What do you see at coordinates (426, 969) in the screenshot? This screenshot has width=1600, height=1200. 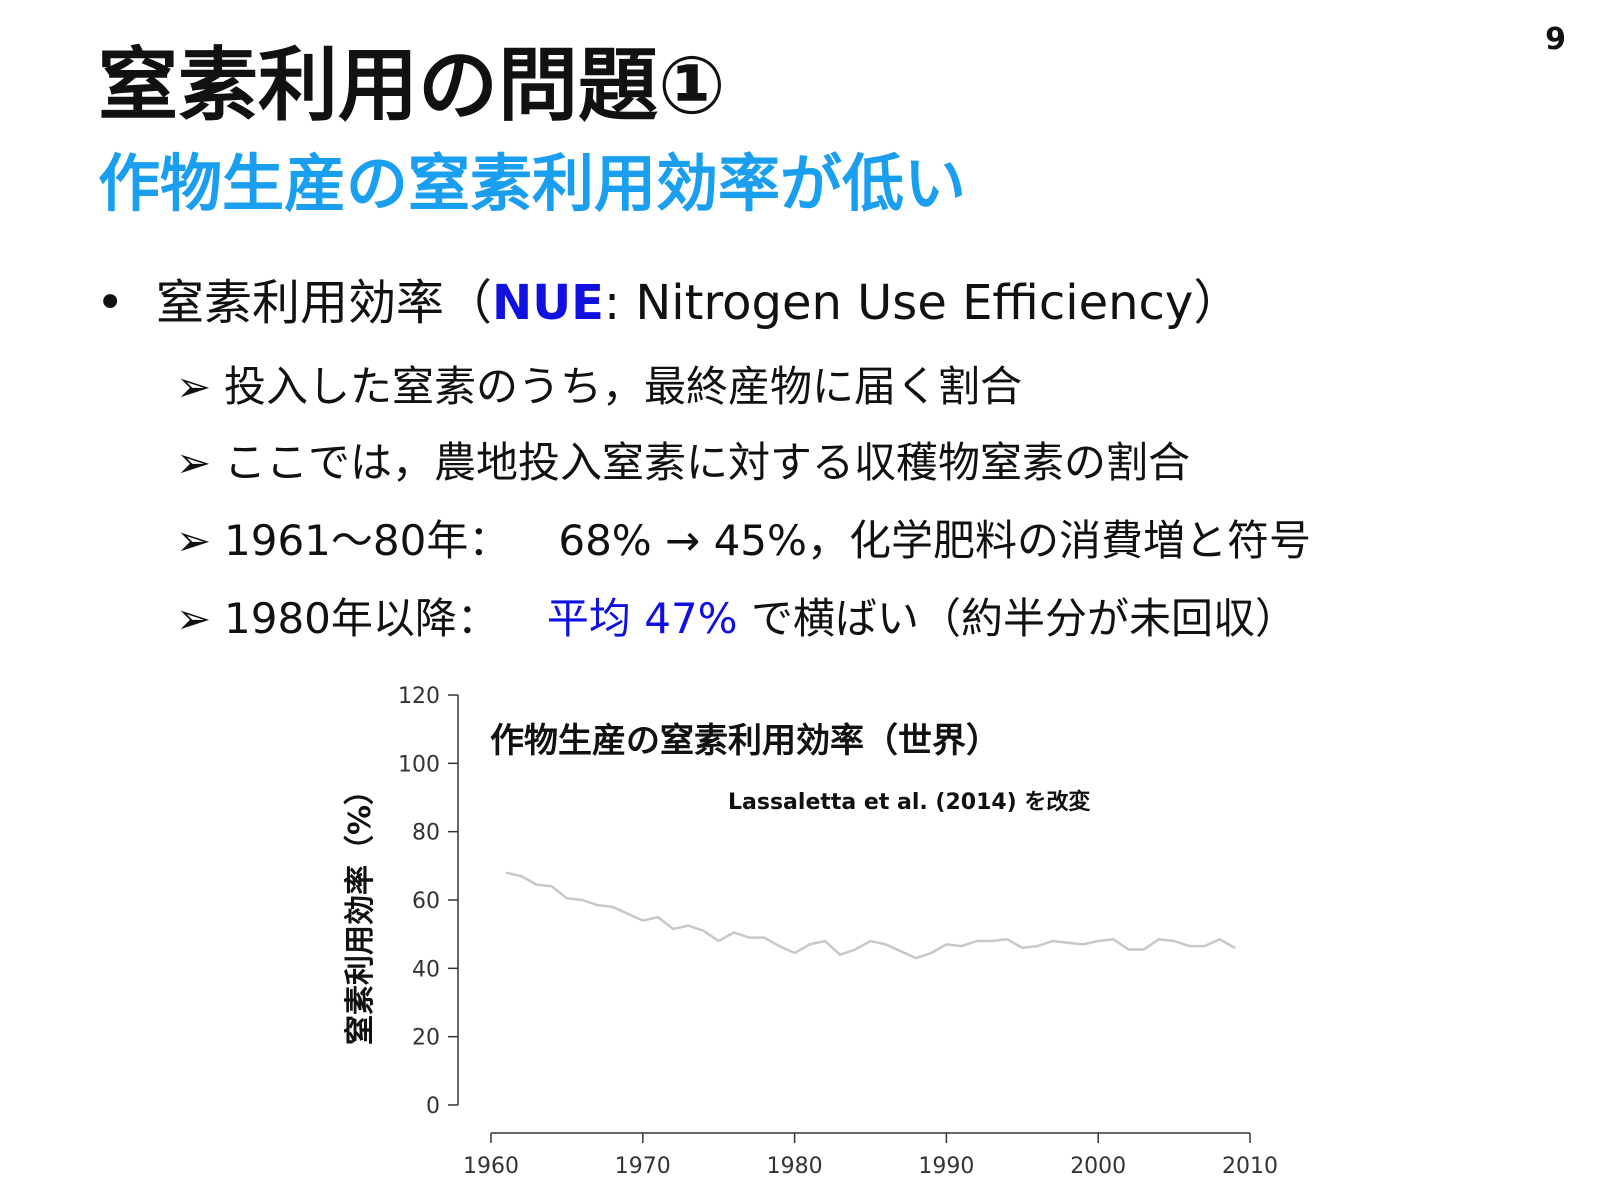 I see `y-tick-label: 40` at bounding box center [426, 969].